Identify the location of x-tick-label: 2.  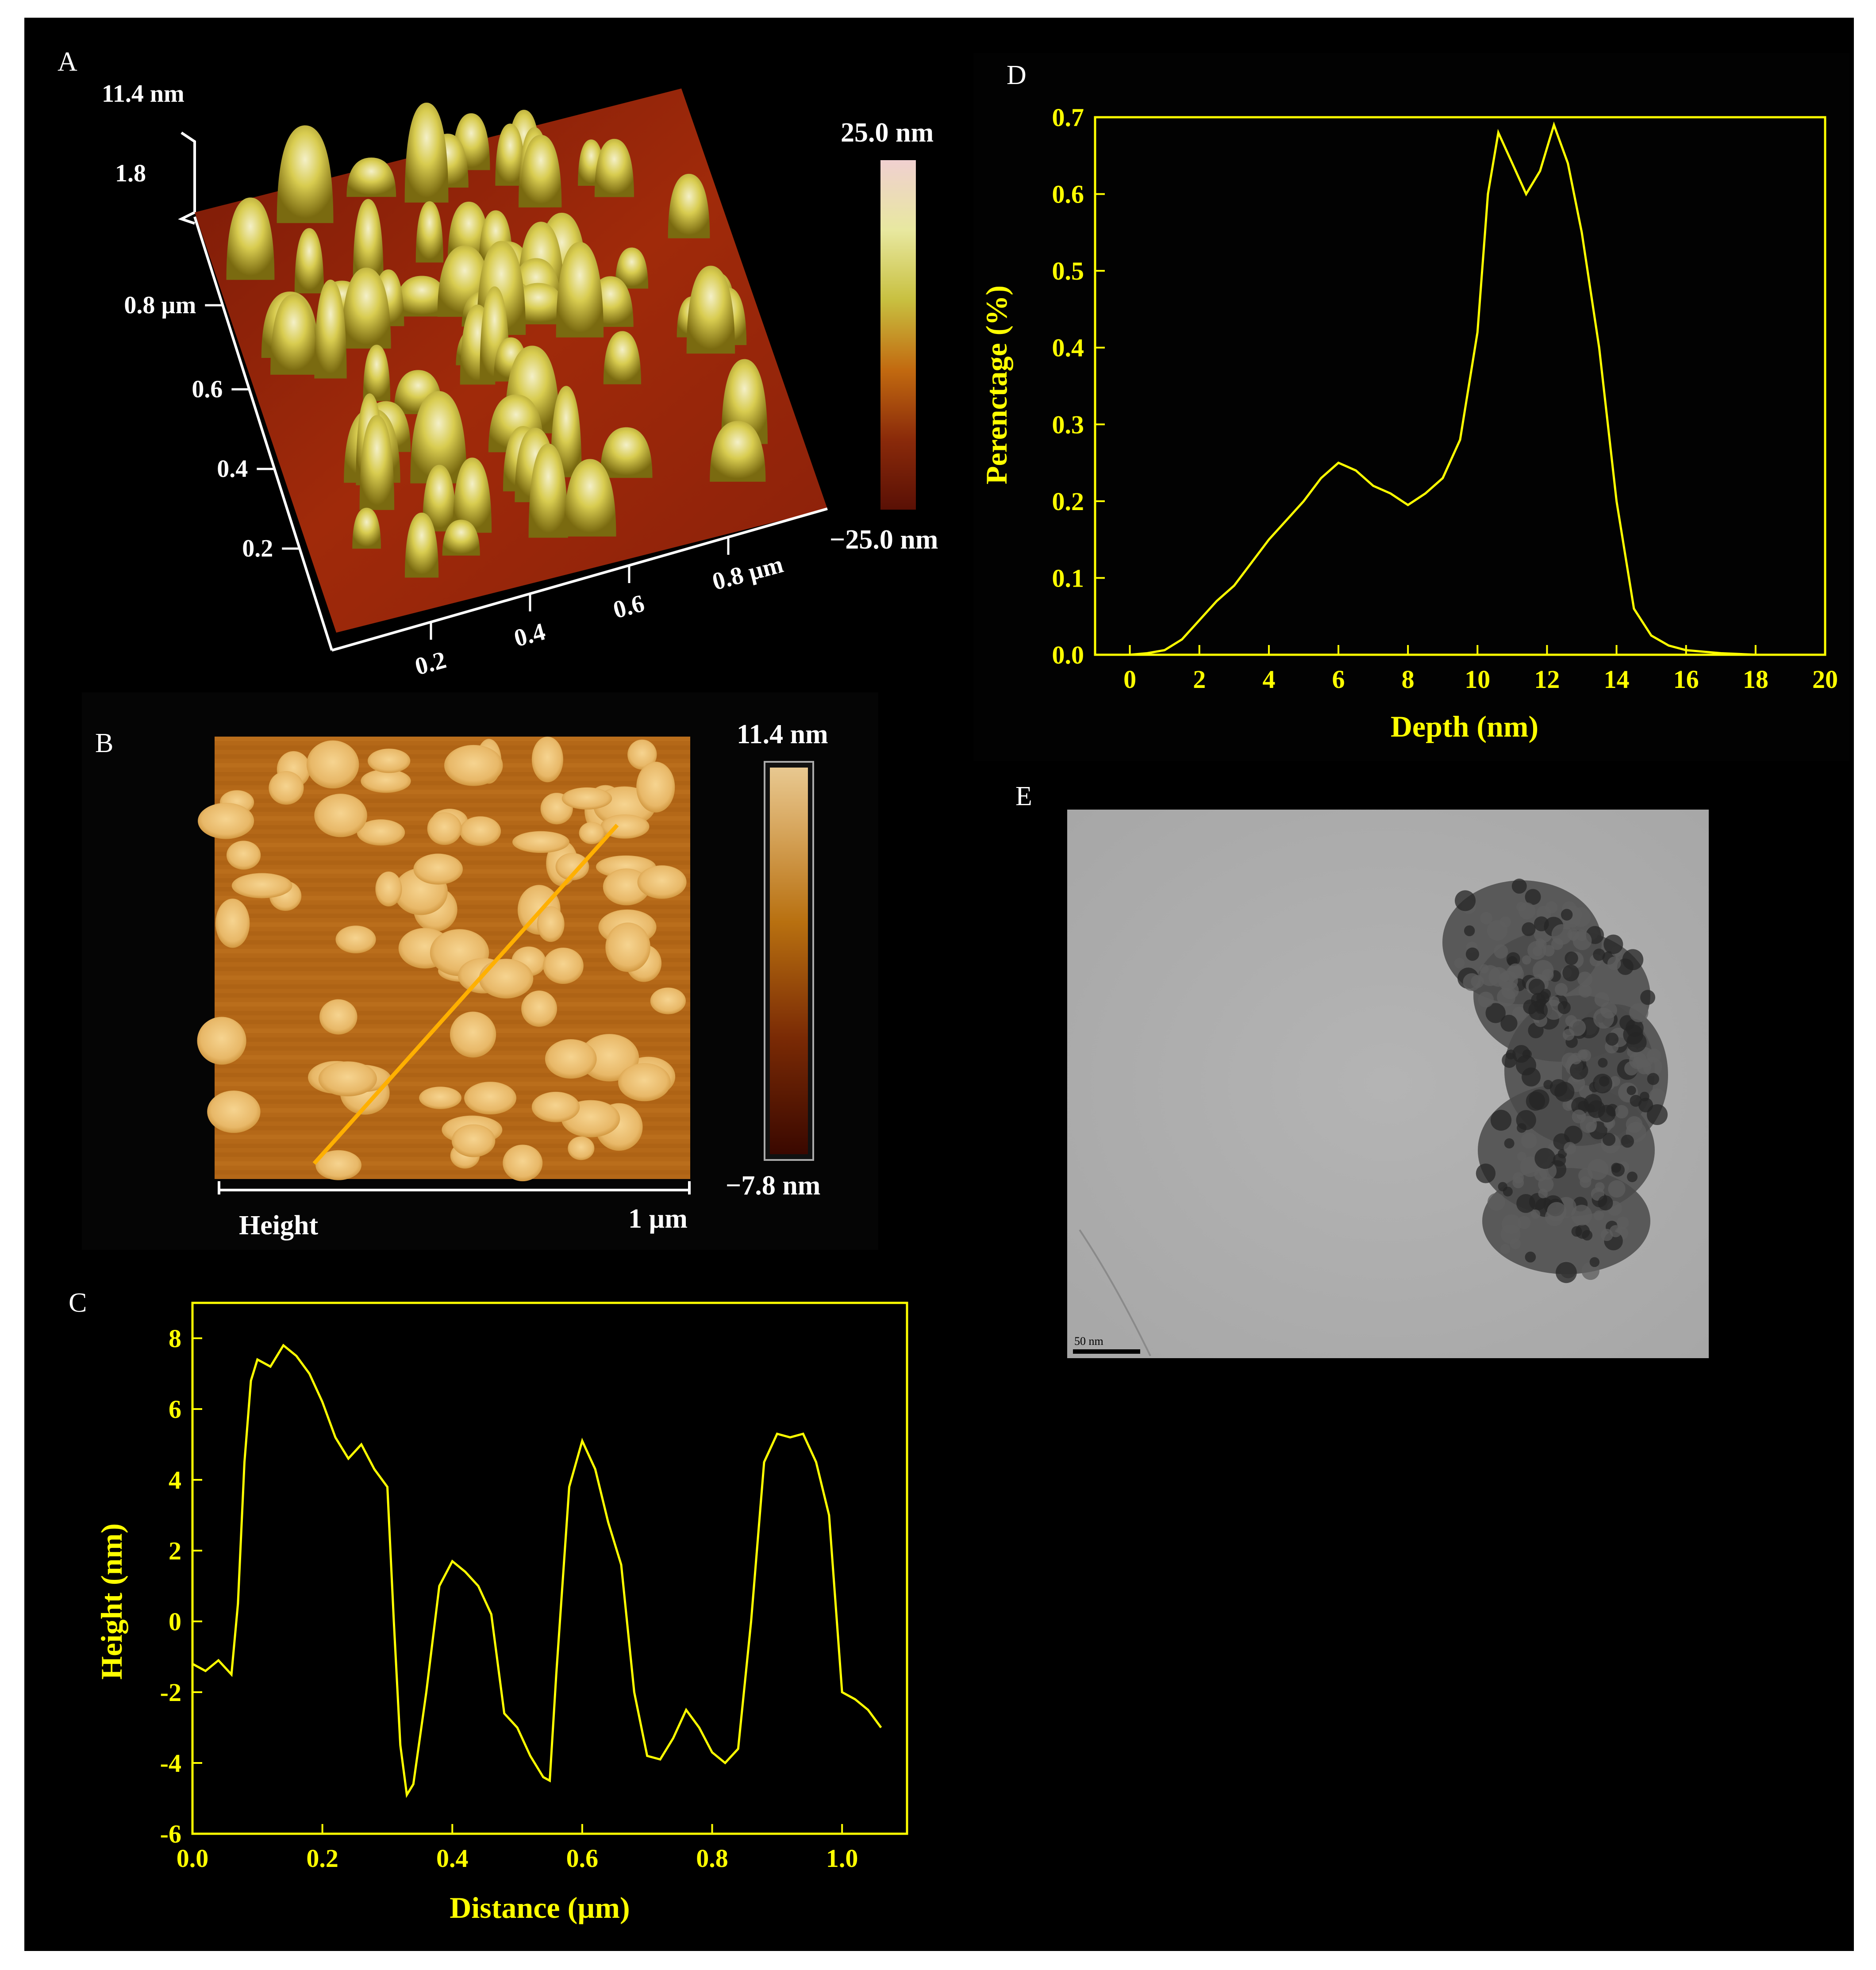
(1199, 679).